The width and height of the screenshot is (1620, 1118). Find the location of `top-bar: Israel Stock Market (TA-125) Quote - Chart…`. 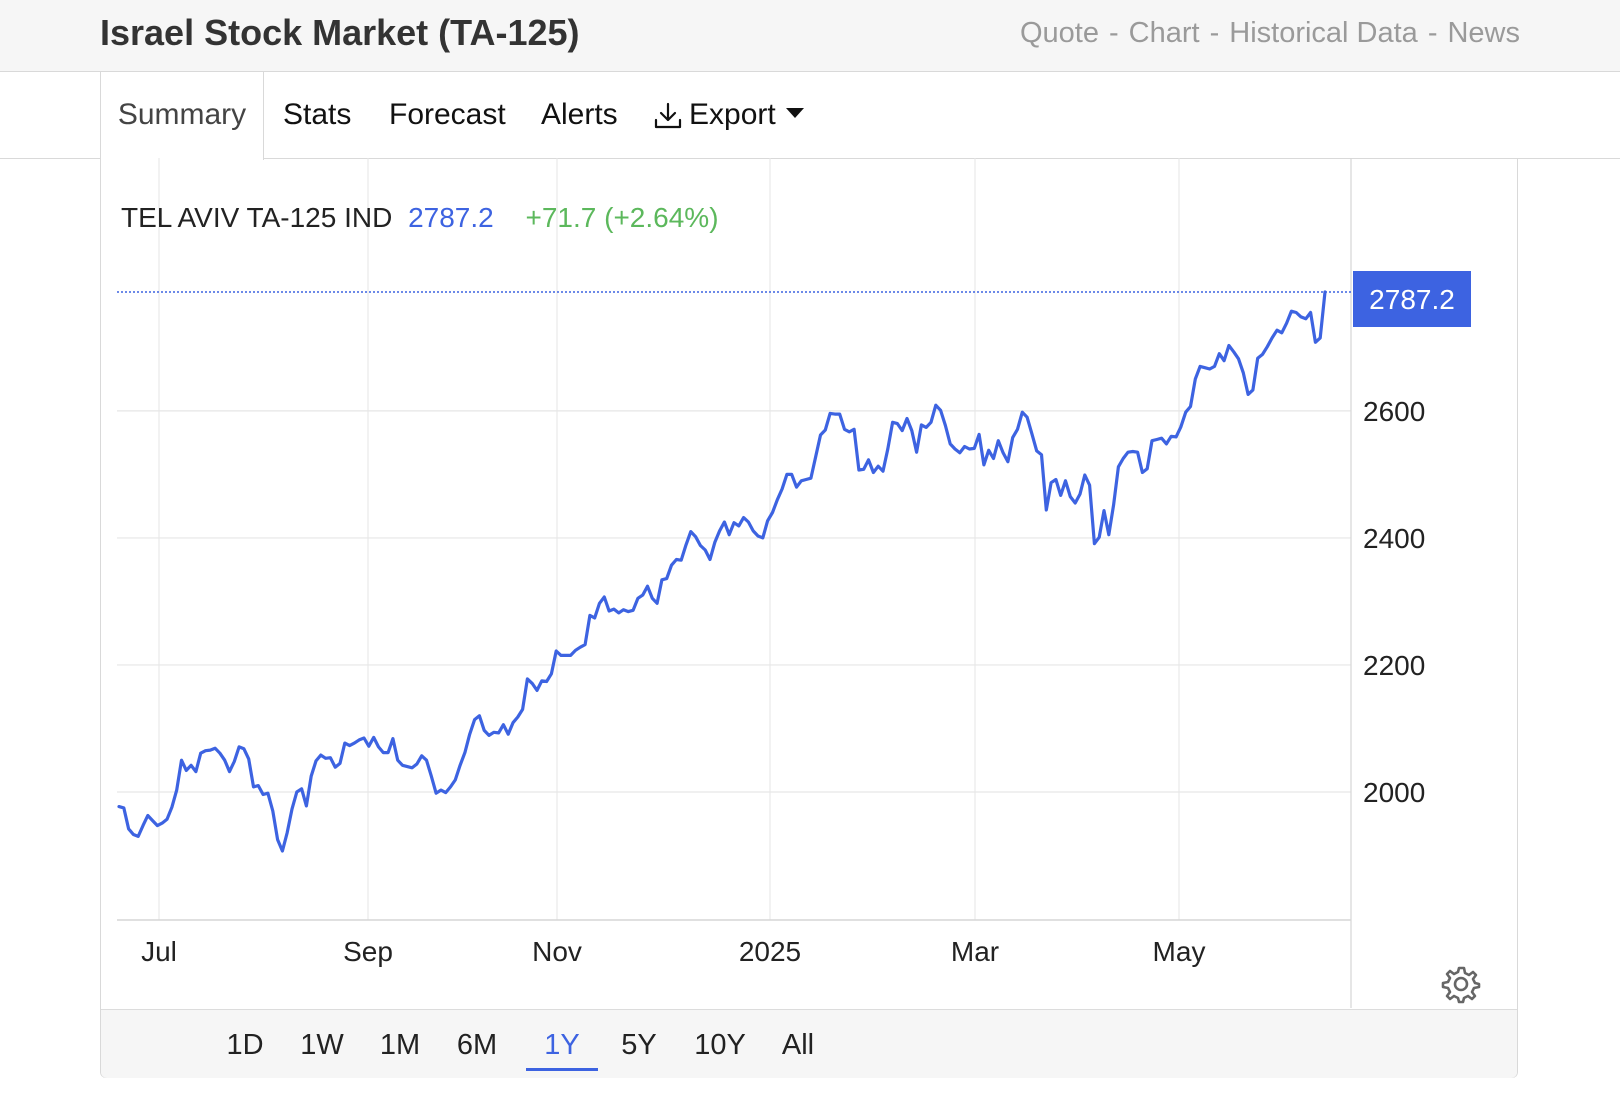

top-bar: Israel Stock Market (TA-125) Quote - Chart… is located at coordinates (810, 36).